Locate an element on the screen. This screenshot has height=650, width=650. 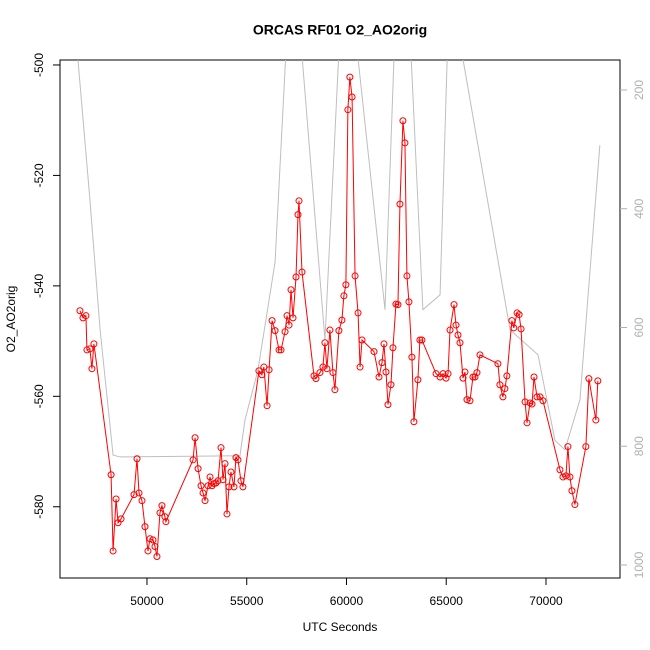
y2-tick-label: 200 is located at coordinates (639, 90).